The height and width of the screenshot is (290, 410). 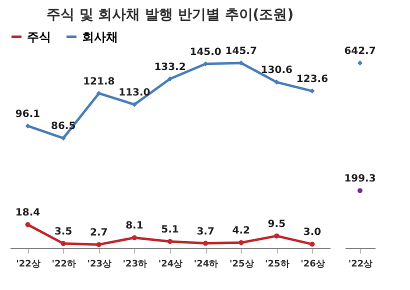 What do you see at coordinates (241, 231) in the screenshot?
I see `data-label: 4.2` at bounding box center [241, 231].